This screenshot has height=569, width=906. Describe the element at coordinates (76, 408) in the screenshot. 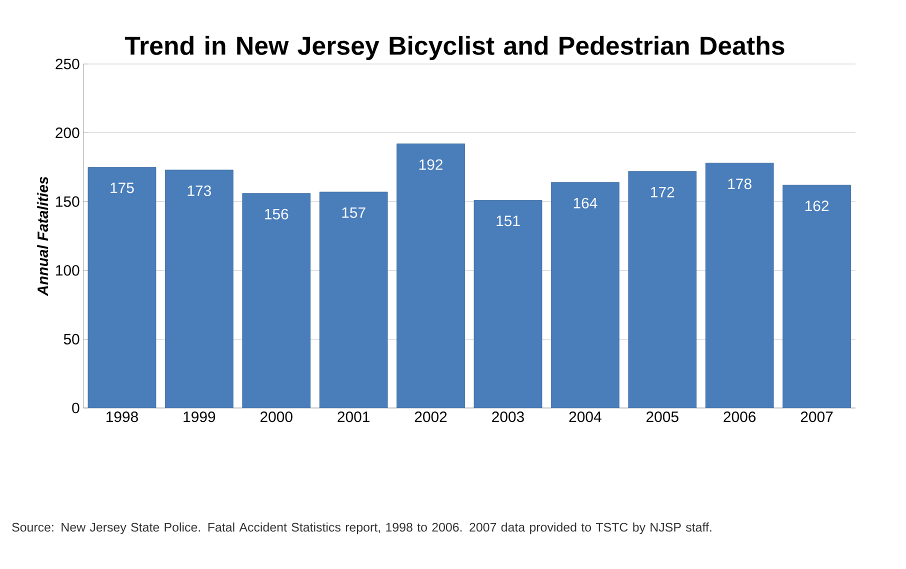

I see `y-tick-label: 0` at that location.